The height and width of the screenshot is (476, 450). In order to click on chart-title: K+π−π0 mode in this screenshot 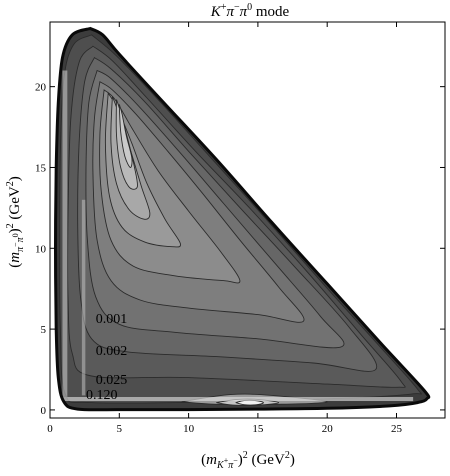, I will do `click(250, 11)`.